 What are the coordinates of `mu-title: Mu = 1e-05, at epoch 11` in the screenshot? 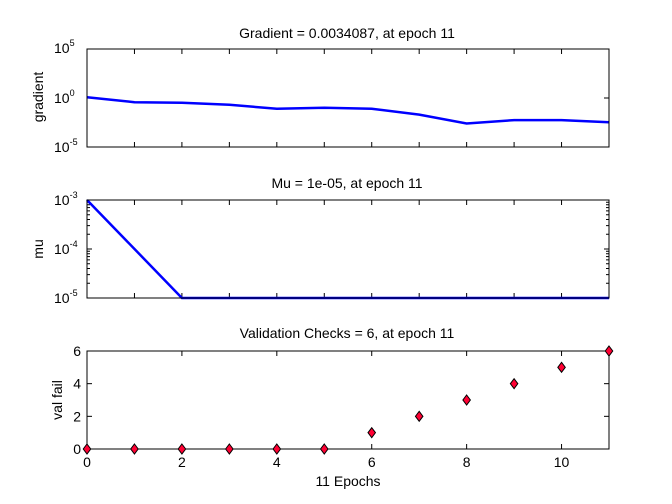 It's located at (346, 183).